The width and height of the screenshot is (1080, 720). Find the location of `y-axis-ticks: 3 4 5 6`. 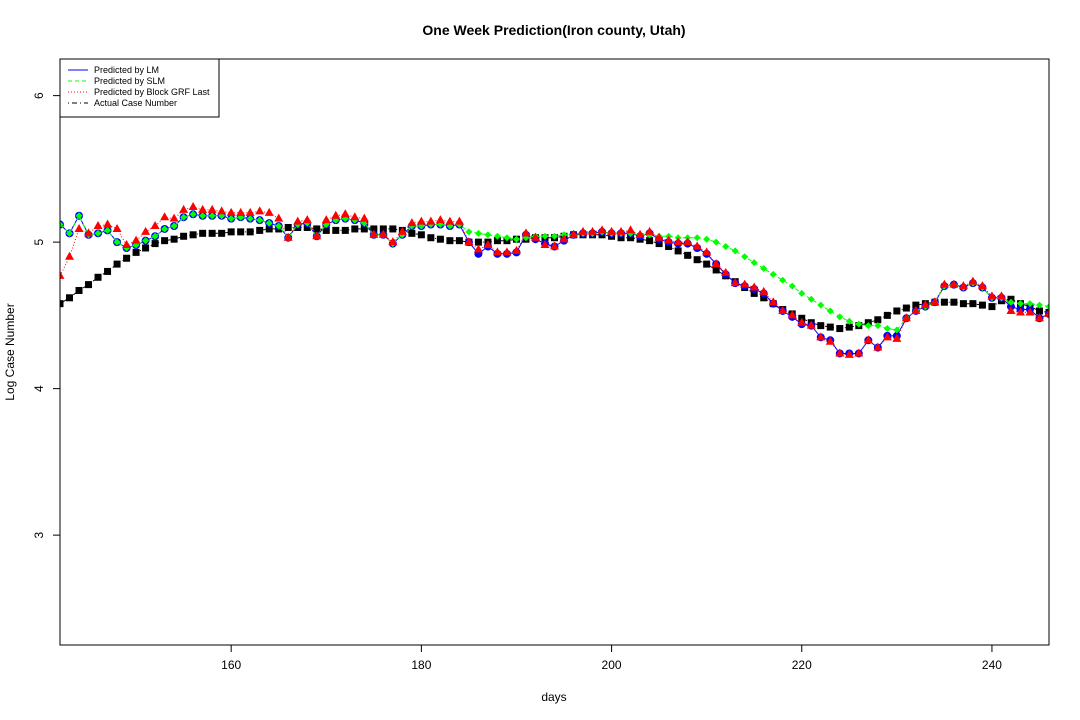

y-axis-ticks: 3 4 5 6 is located at coordinates (46, 315).